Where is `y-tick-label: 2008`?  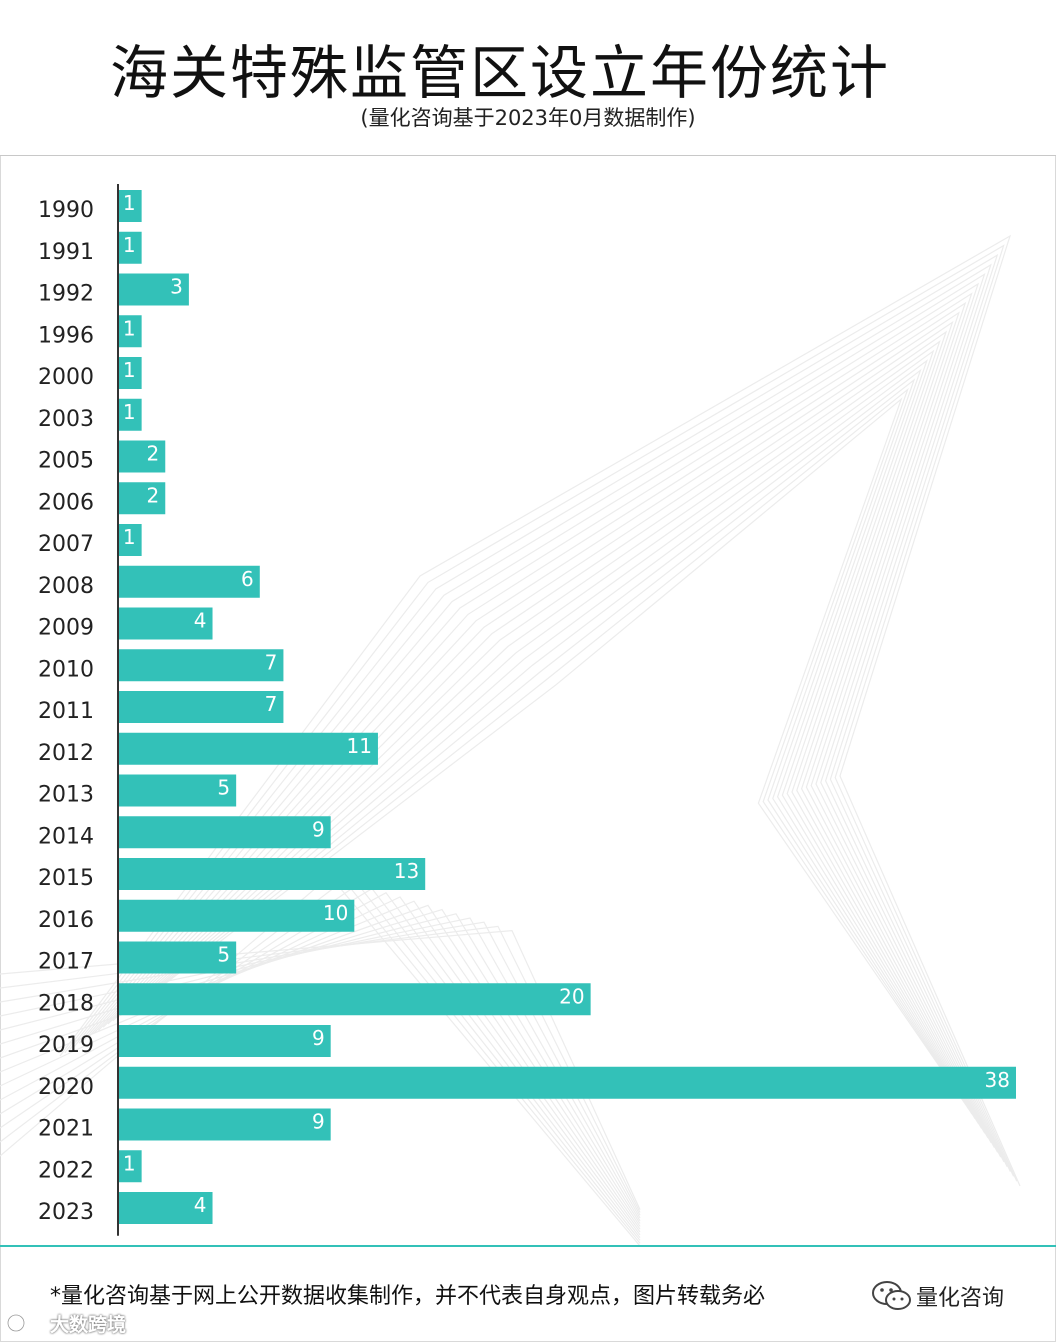
y-tick-label: 2008 is located at coordinates (66, 586).